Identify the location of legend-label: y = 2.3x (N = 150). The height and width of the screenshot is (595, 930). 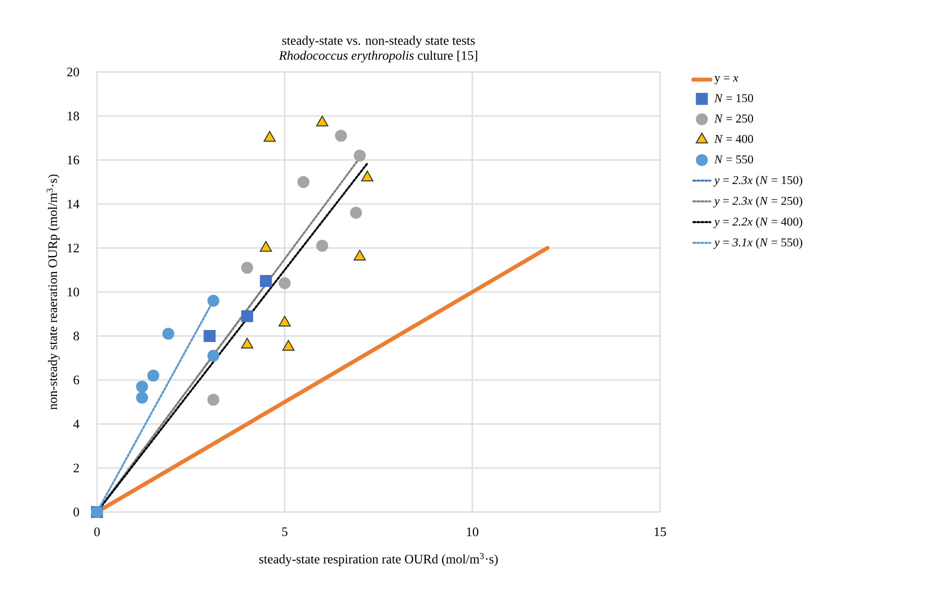
(757, 181).